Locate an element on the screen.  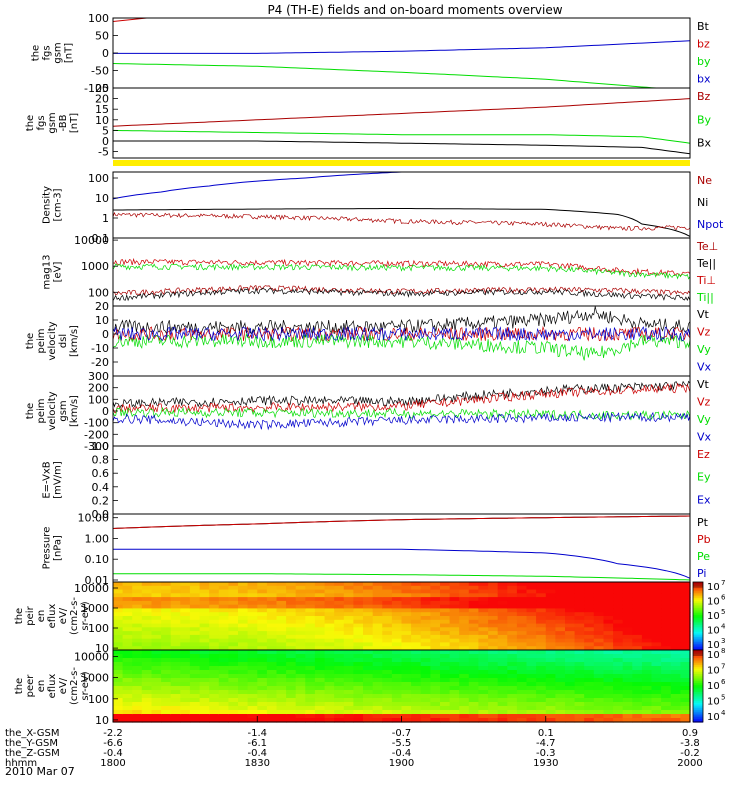
y-axis-label: [km/s] is located at coordinates (74, 411).